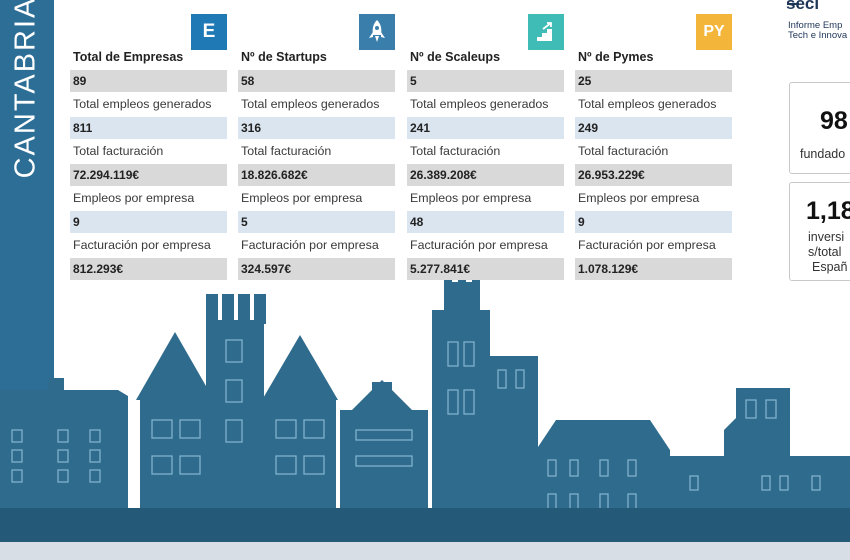 This screenshot has height=560, width=850. Describe the element at coordinates (316, 269) in the screenshot. I see `value-cell: 324.597€` at that location.